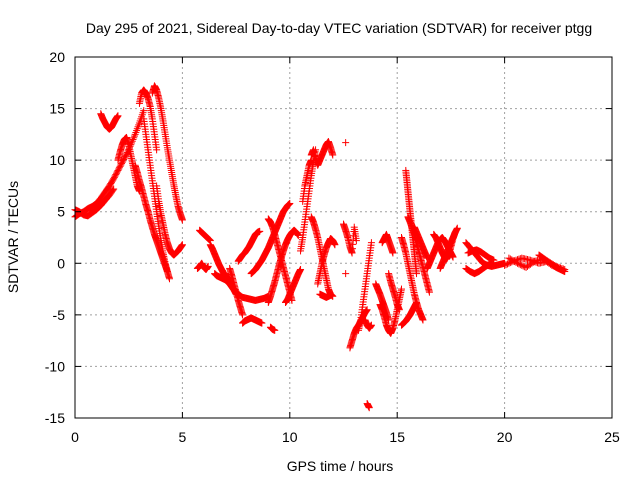 Image resolution: width=640 pixels, height=480 pixels. What do you see at coordinates (183, 437) in the screenshot?
I see `x-tick-label: 5` at bounding box center [183, 437].